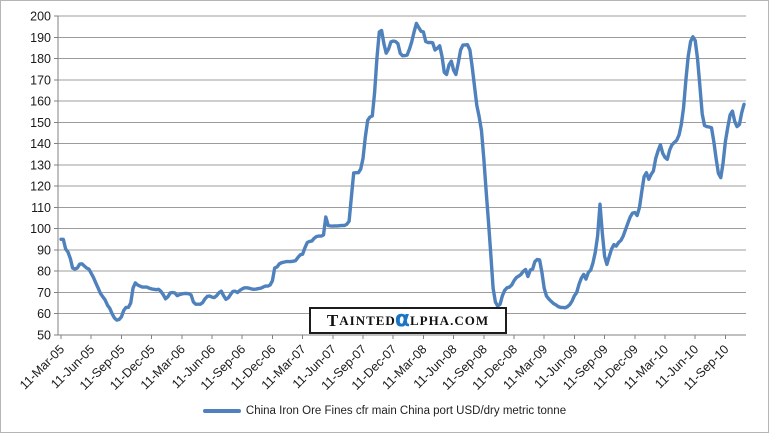 This screenshot has height=433, width=769. What do you see at coordinates (40, 102) in the screenshot?
I see `y-tick-label: 160` at bounding box center [40, 102].